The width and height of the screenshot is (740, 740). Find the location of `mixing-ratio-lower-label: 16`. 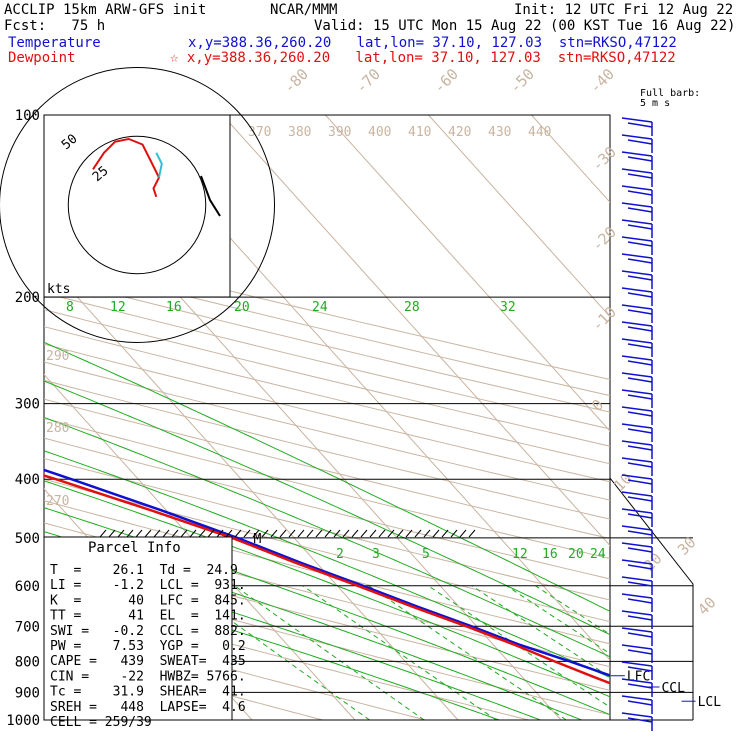

mixing-ratio-lower-label: 16 is located at coordinates (550, 554).